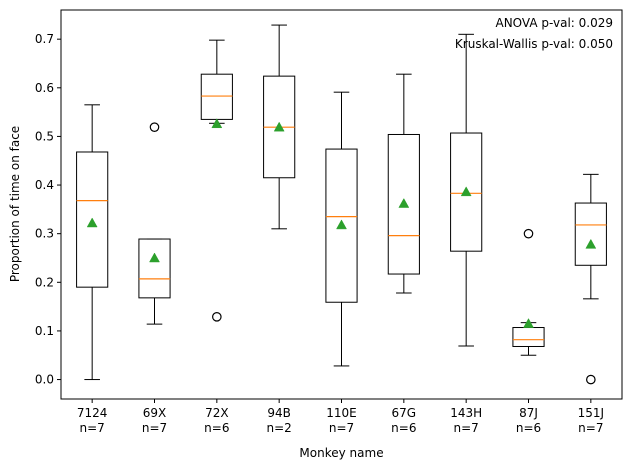  Describe the element at coordinates (279, 428) in the screenshot. I see `x-tick-count: n=2` at that location.